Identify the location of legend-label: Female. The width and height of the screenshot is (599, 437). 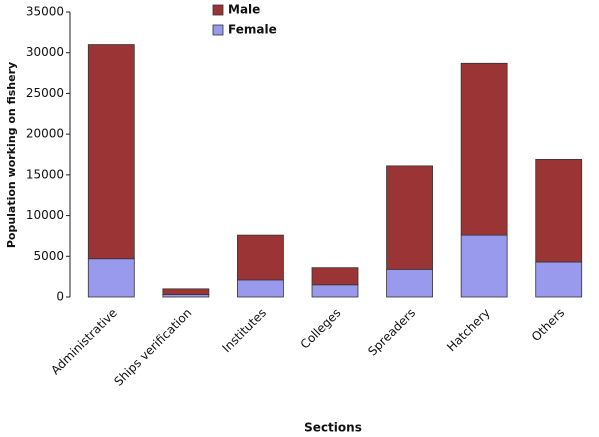
(252, 30).